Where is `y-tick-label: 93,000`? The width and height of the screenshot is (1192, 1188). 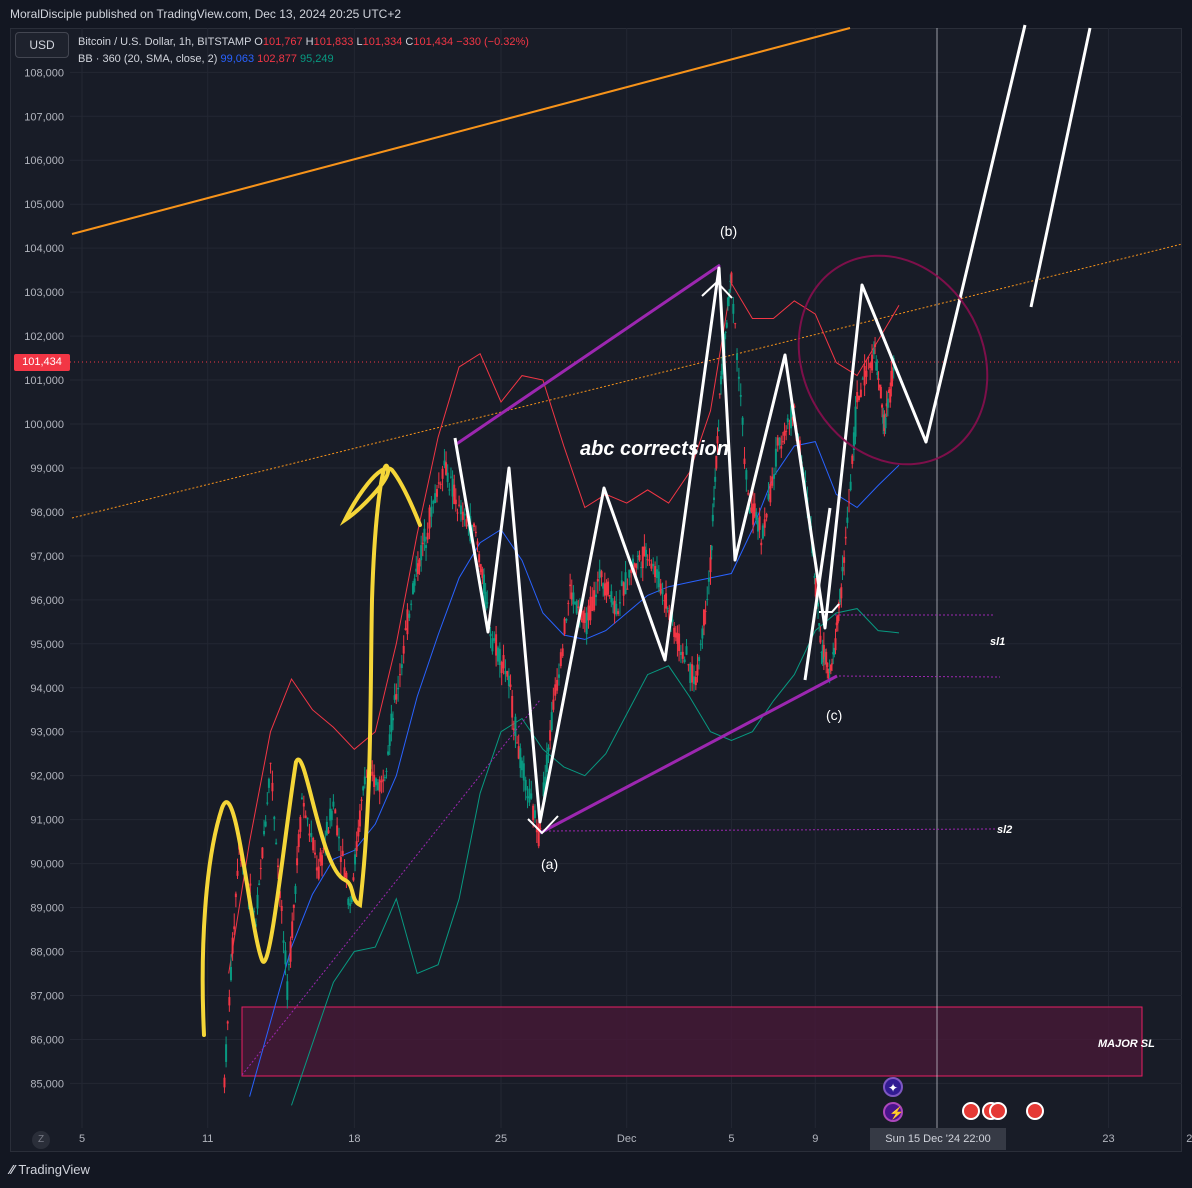 y-tick-label: 93,000 is located at coordinates (47, 733).